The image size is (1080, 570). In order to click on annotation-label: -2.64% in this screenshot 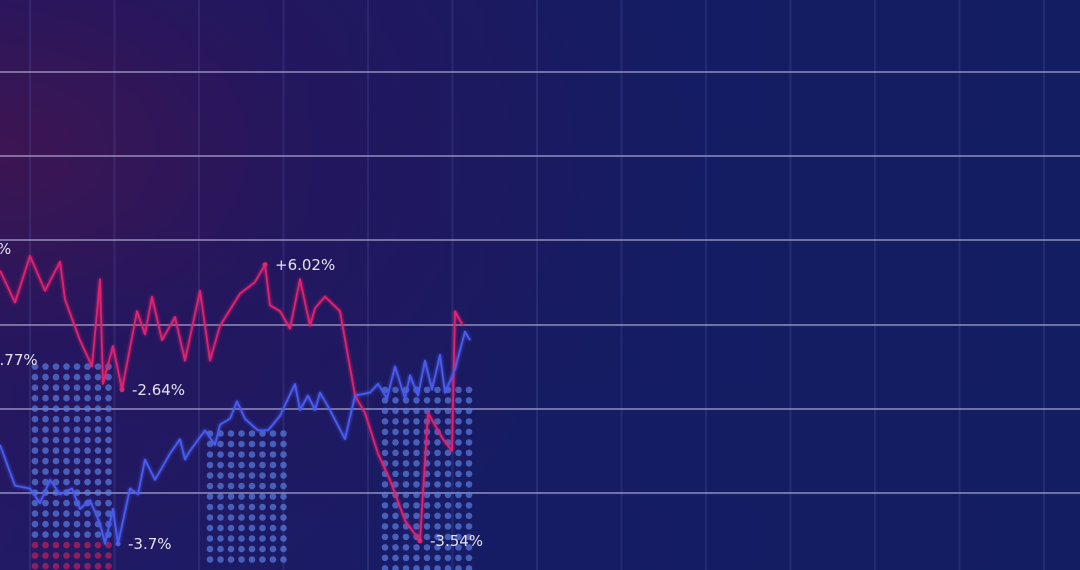, I will do `click(159, 389)`.